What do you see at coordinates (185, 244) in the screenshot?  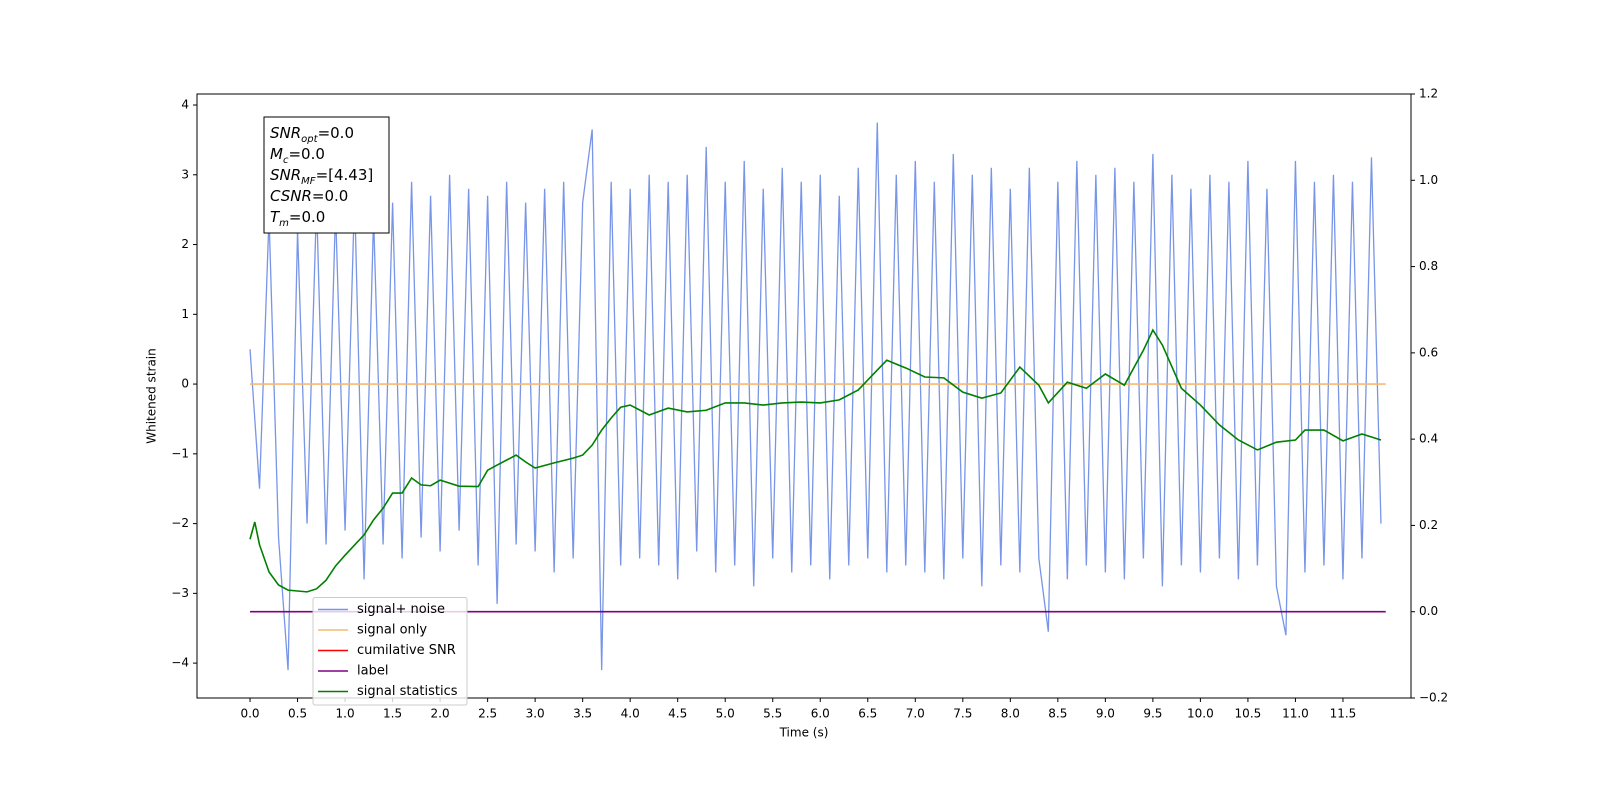 I see `y-tick-label: 2` at bounding box center [185, 244].